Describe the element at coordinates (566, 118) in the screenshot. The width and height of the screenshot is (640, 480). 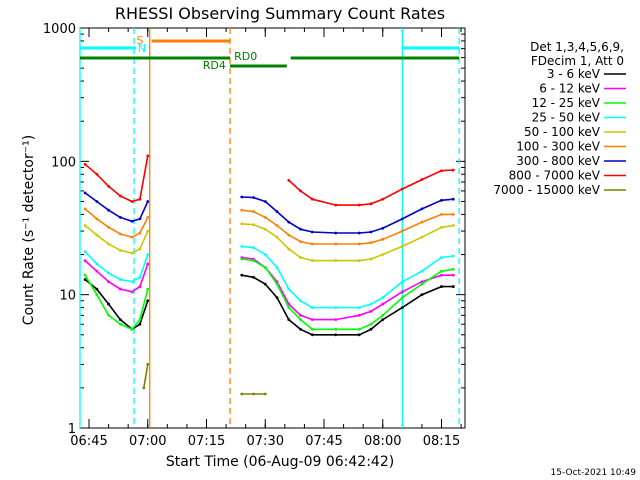
I see `legend-label: 25 - 50 keV` at that location.